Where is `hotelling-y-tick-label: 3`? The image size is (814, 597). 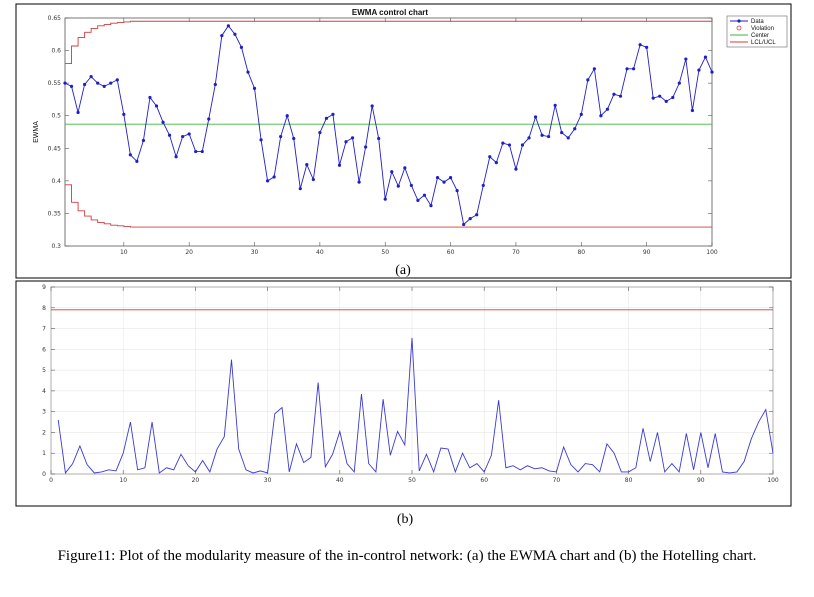
hotelling-y-tick-label: 3 is located at coordinates (44, 412).